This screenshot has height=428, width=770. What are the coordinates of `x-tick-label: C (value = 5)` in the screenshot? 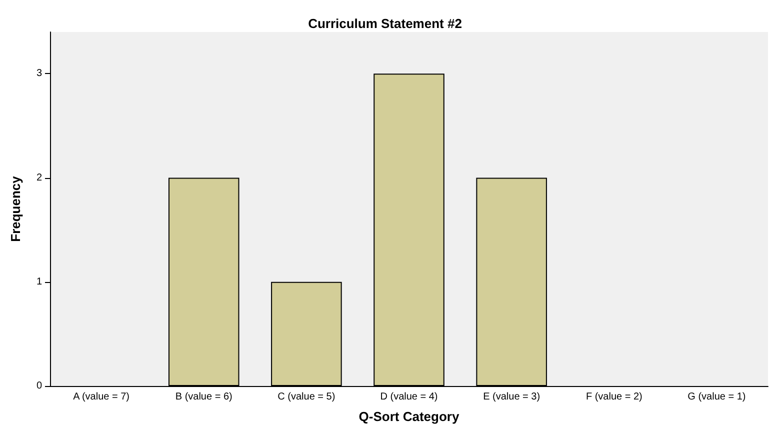 It's located at (307, 397).